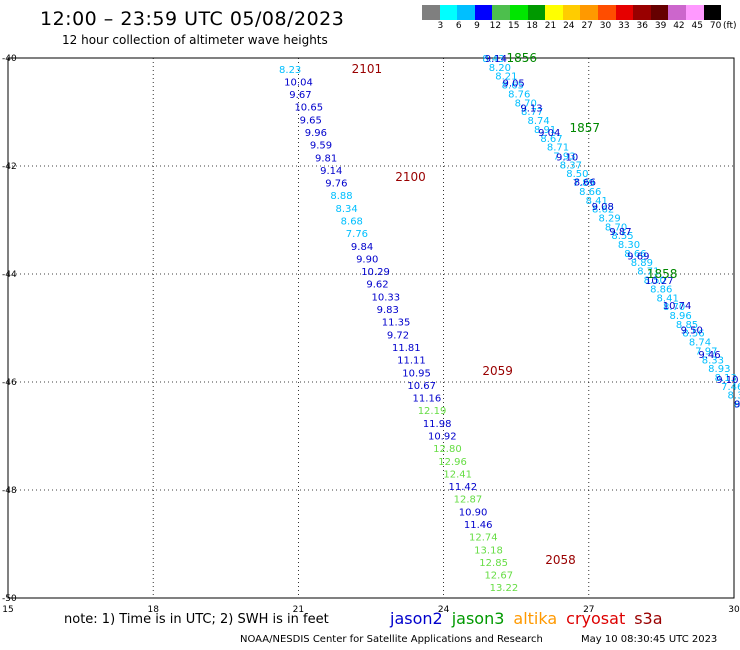 The height and width of the screenshot is (650, 740). What do you see at coordinates (709, 355) in the screenshot?
I see `wave-height-label: 9.46` at bounding box center [709, 355].